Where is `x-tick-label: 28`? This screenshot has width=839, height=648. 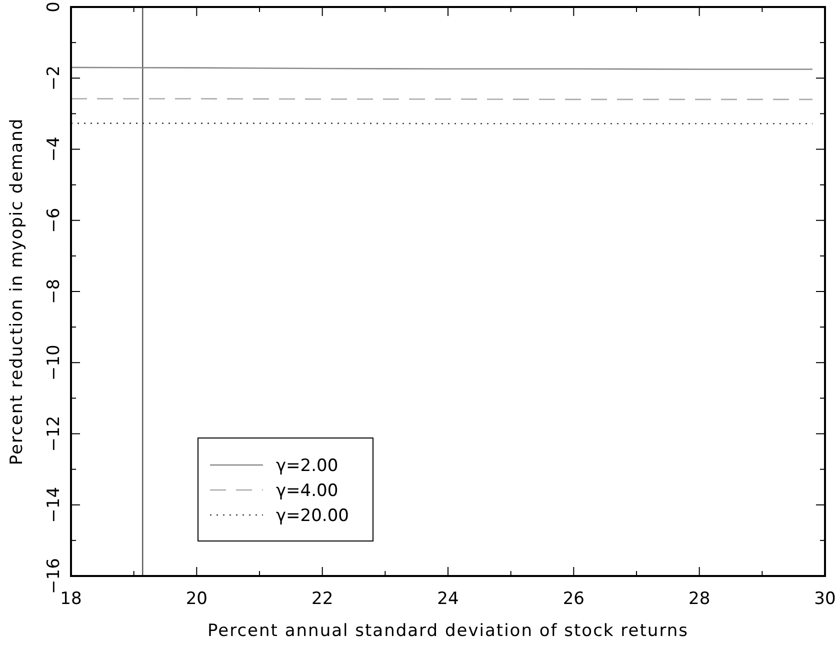 x-tick-label: 28 is located at coordinates (699, 599).